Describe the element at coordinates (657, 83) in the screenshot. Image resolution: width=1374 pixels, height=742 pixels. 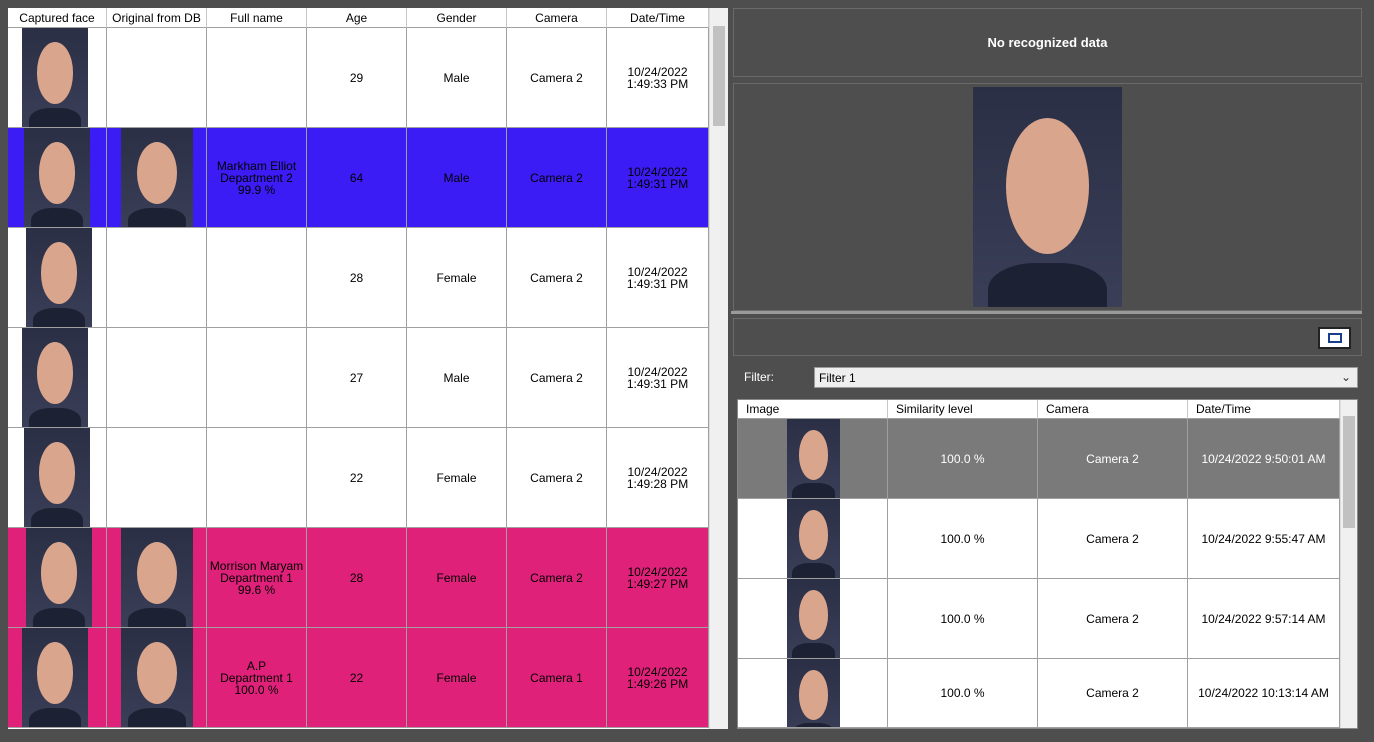
I see `cell-line: 1:49:33 PM` at that location.